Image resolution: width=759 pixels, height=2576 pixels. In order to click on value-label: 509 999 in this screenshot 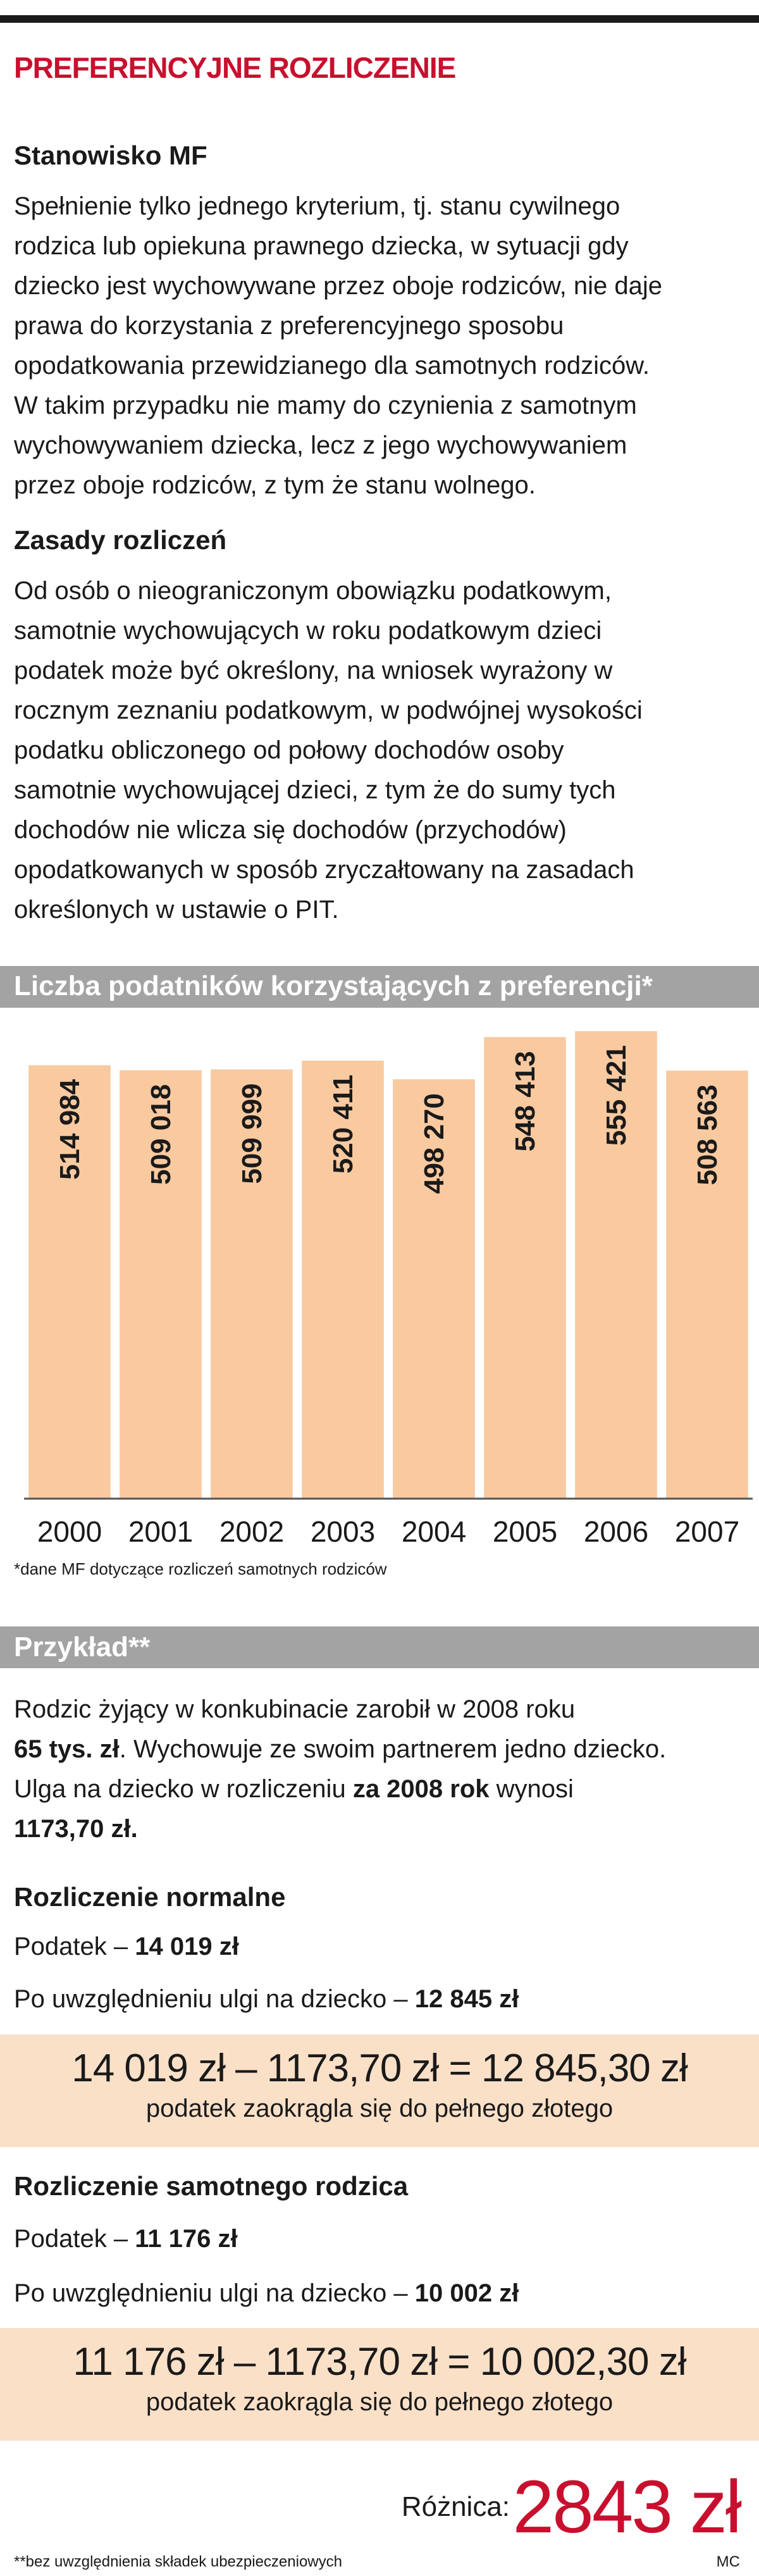, I will do `click(252, 1134)`.